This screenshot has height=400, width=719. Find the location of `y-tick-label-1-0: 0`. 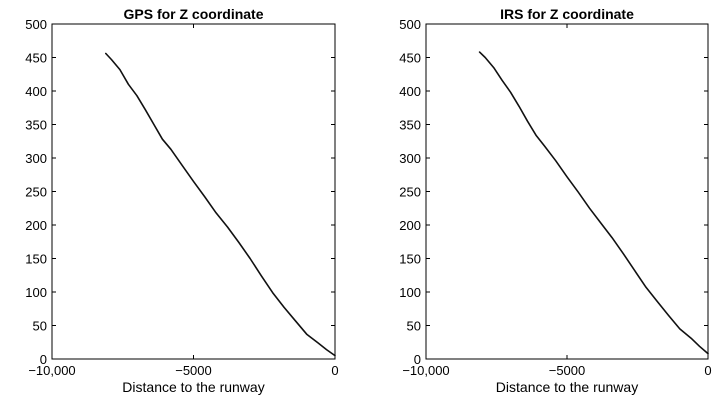

y-tick-label-1-0: 0 is located at coordinates (43, 359).